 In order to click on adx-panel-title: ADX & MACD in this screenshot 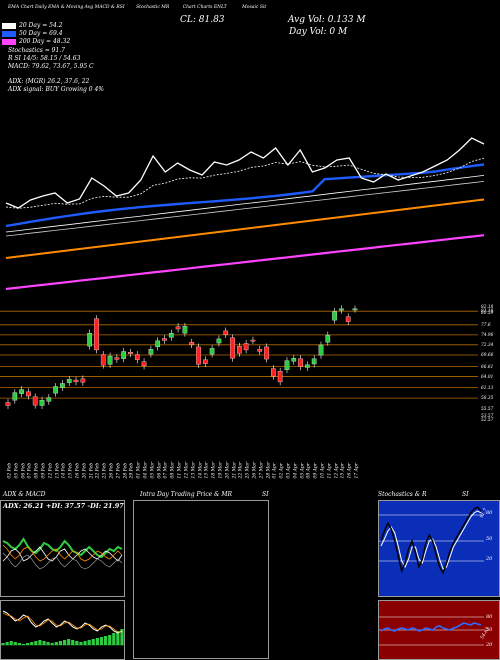, I will do `click(24, 494)`.